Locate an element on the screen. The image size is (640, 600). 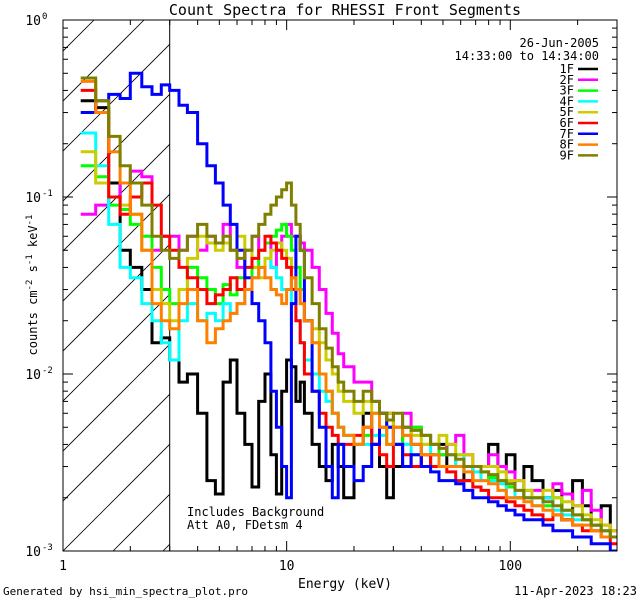
legend-label-6F: 6F is located at coordinates (567, 123).